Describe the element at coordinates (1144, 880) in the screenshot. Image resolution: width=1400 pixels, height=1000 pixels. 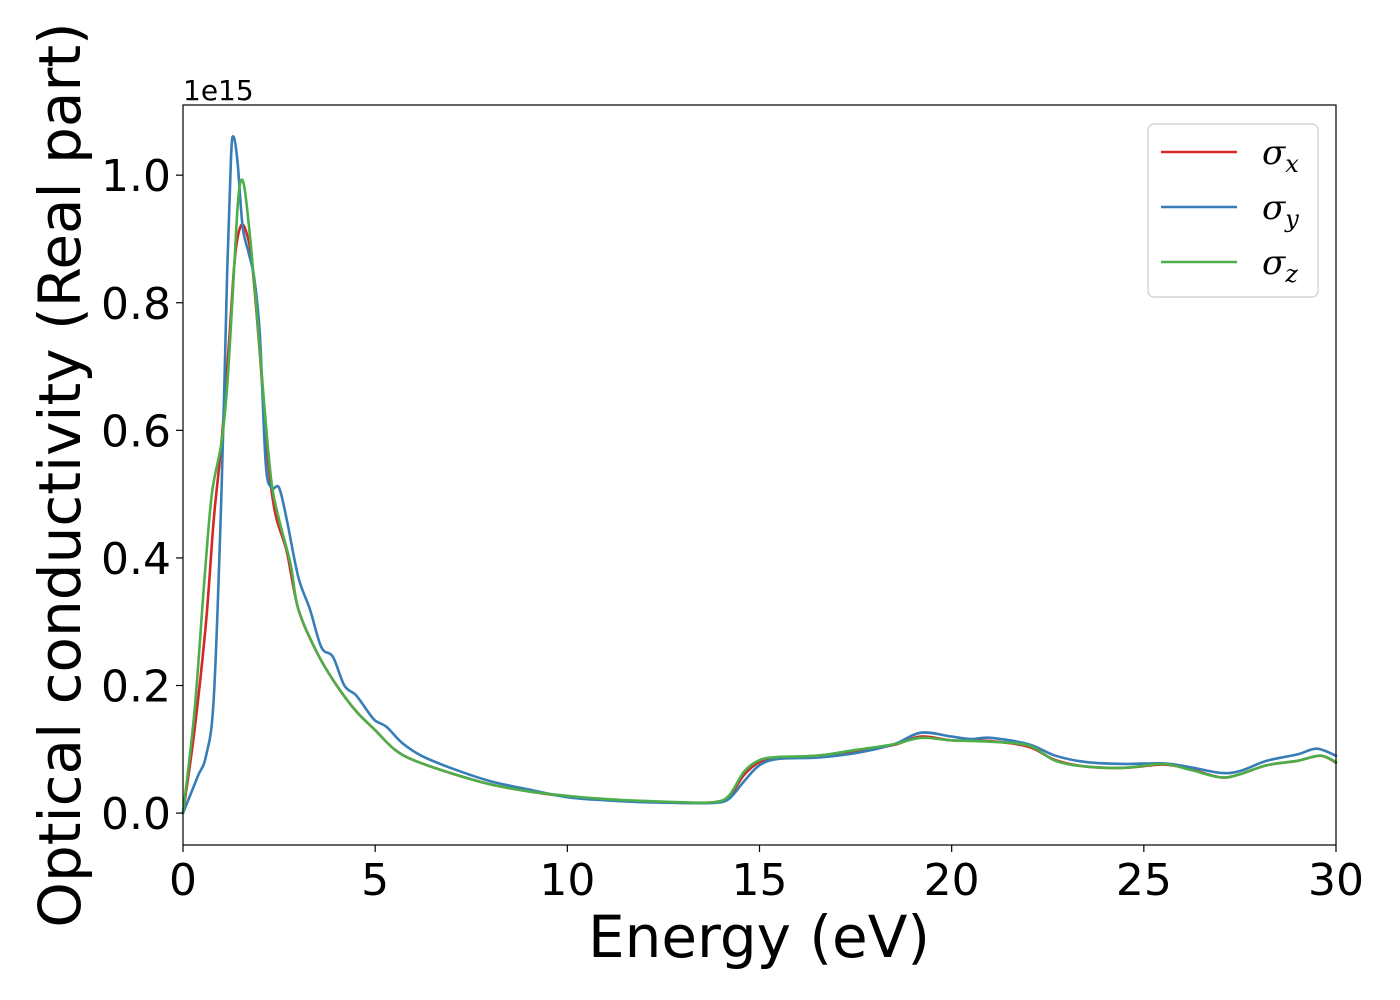
I see `x-tick-label: 25` at that location.